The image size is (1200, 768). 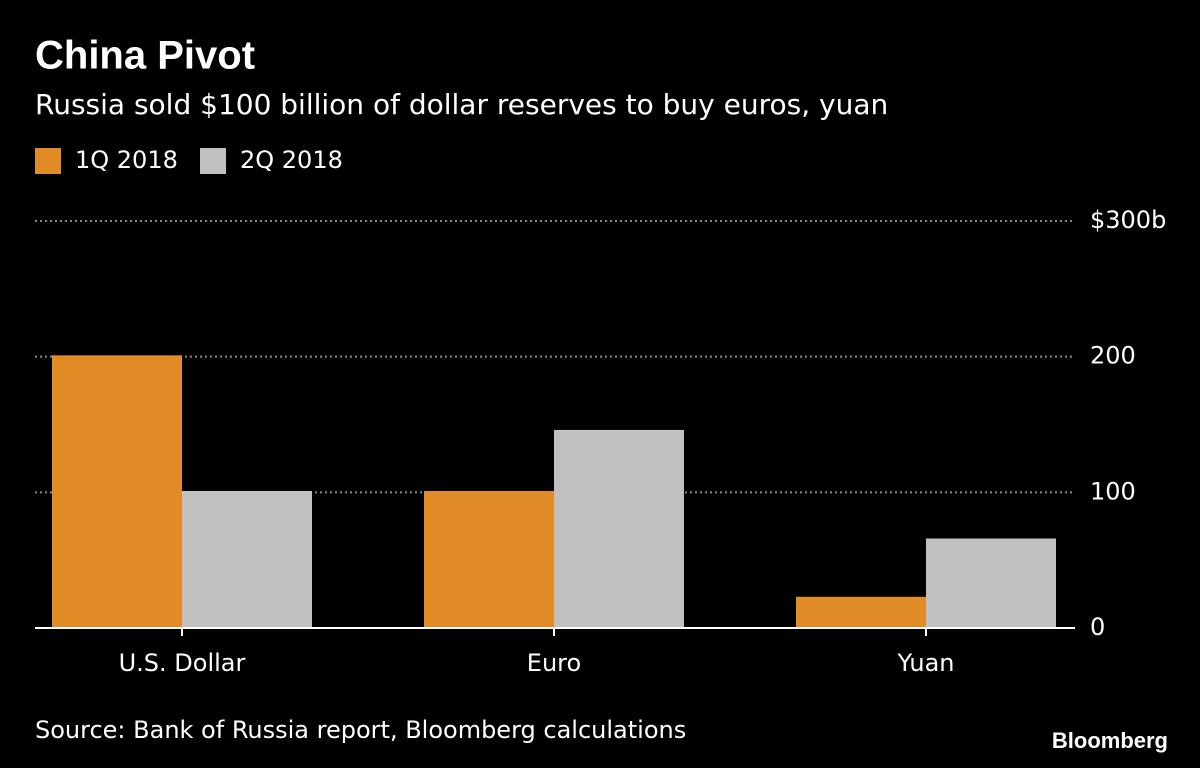 What do you see at coordinates (182, 663) in the screenshot?
I see `x-tick-label: U.S. Dollar` at bounding box center [182, 663].